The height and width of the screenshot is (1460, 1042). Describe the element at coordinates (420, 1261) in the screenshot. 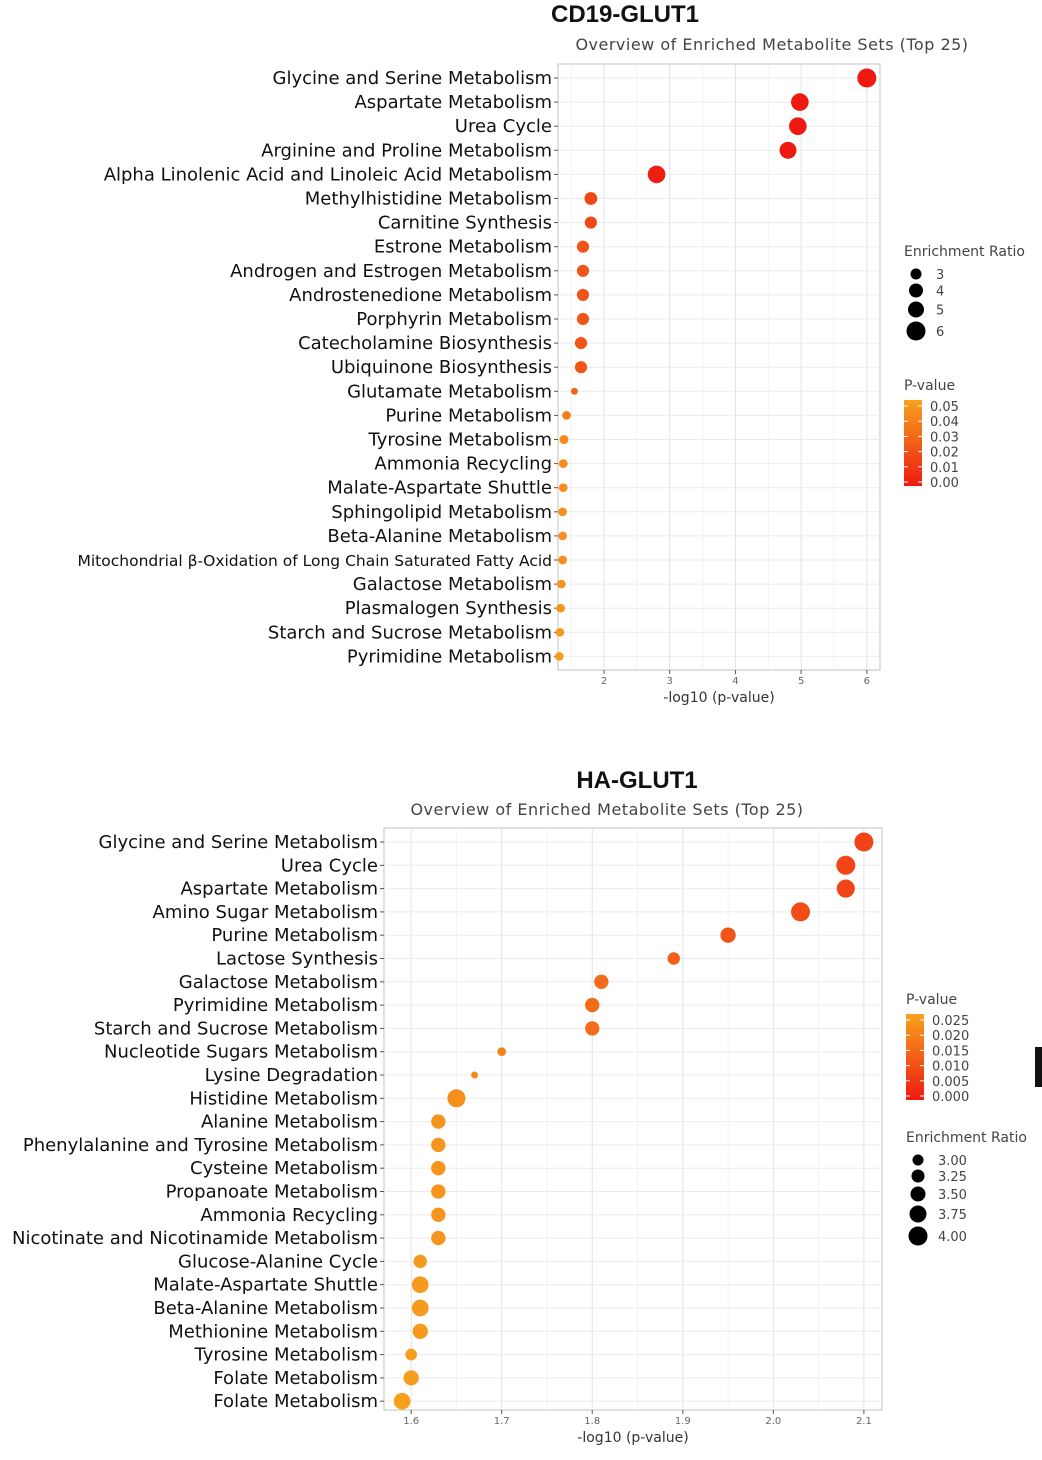

I see `point-glucose-alanine-cycle` at that location.